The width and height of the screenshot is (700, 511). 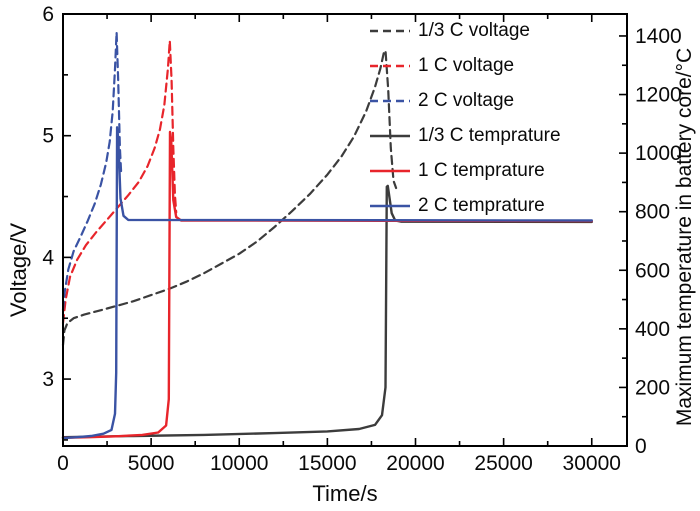 I want to click on y-right-tick-label: 1400, so click(x=658, y=36).